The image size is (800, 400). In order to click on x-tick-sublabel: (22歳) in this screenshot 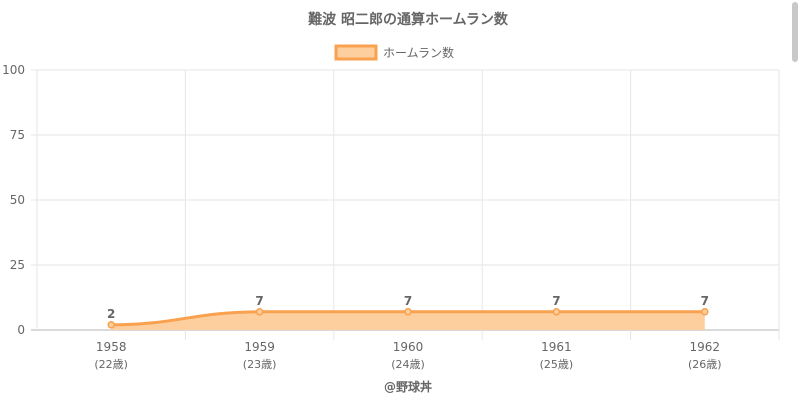, I will do `click(111, 364)`.